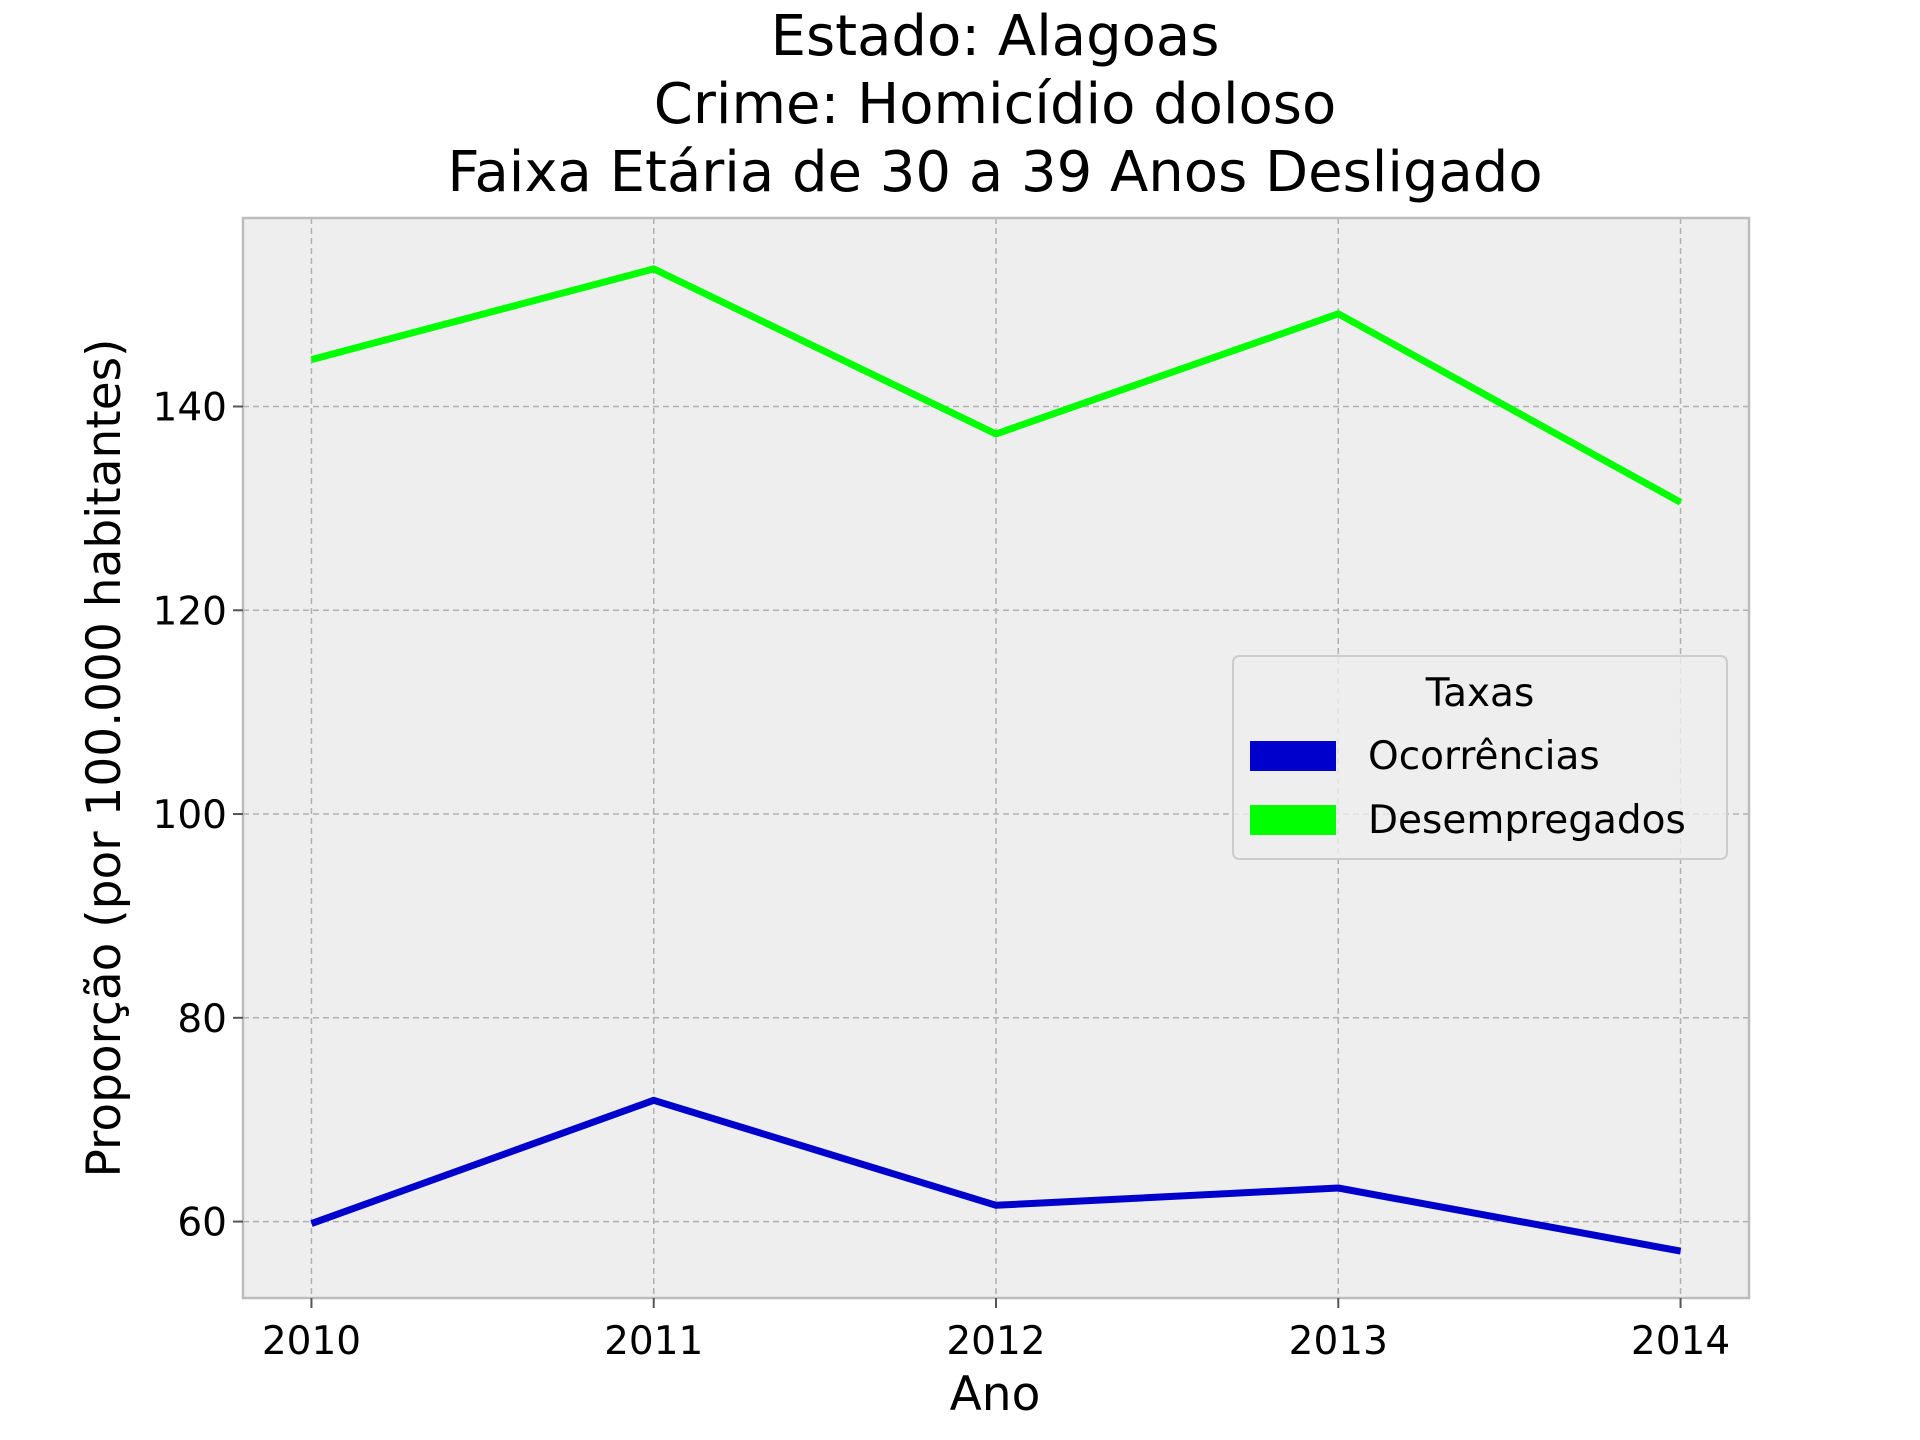 This screenshot has width=1920, height=1440. Describe the element at coordinates (996, 1175) in the screenshot. I see `series-line-ocorrencias` at that location.